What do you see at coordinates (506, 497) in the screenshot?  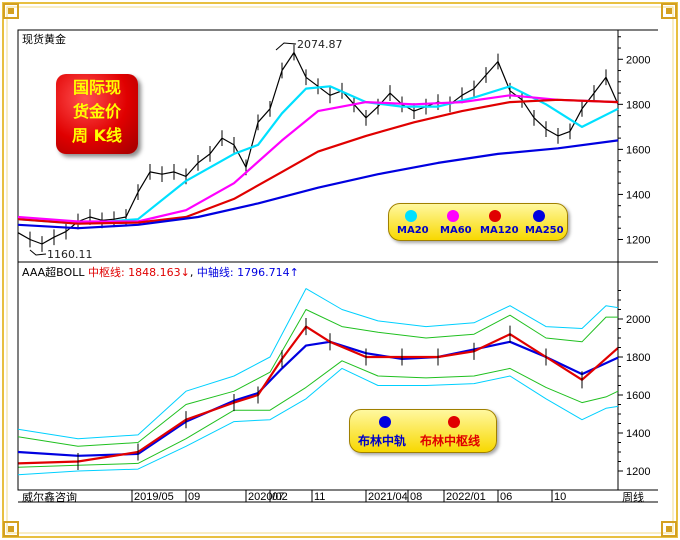 I see `x-tick-label: 06` at bounding box center [506, 497].